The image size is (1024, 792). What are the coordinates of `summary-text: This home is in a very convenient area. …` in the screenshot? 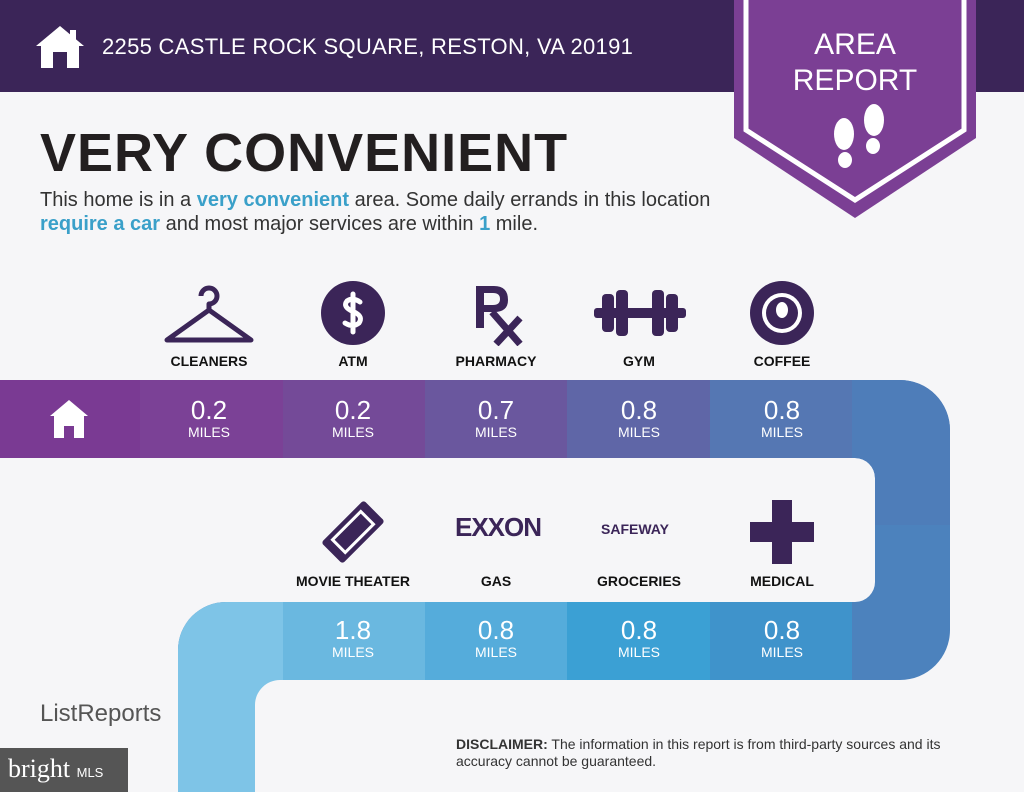 It's located at (375, 212).